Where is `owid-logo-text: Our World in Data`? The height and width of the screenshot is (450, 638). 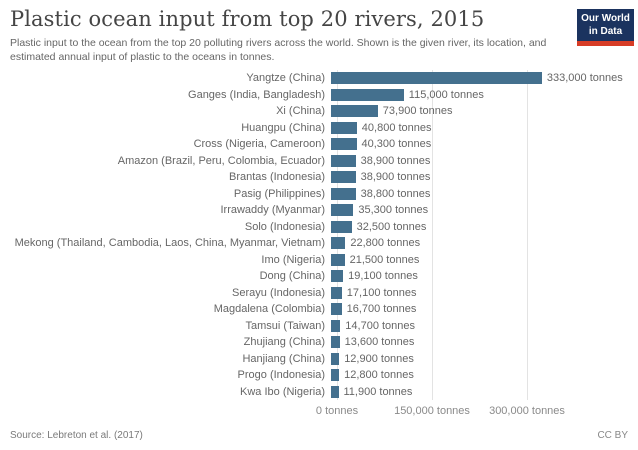
owid-logo-text: Our World in Data is located at coordinates (605, 25).